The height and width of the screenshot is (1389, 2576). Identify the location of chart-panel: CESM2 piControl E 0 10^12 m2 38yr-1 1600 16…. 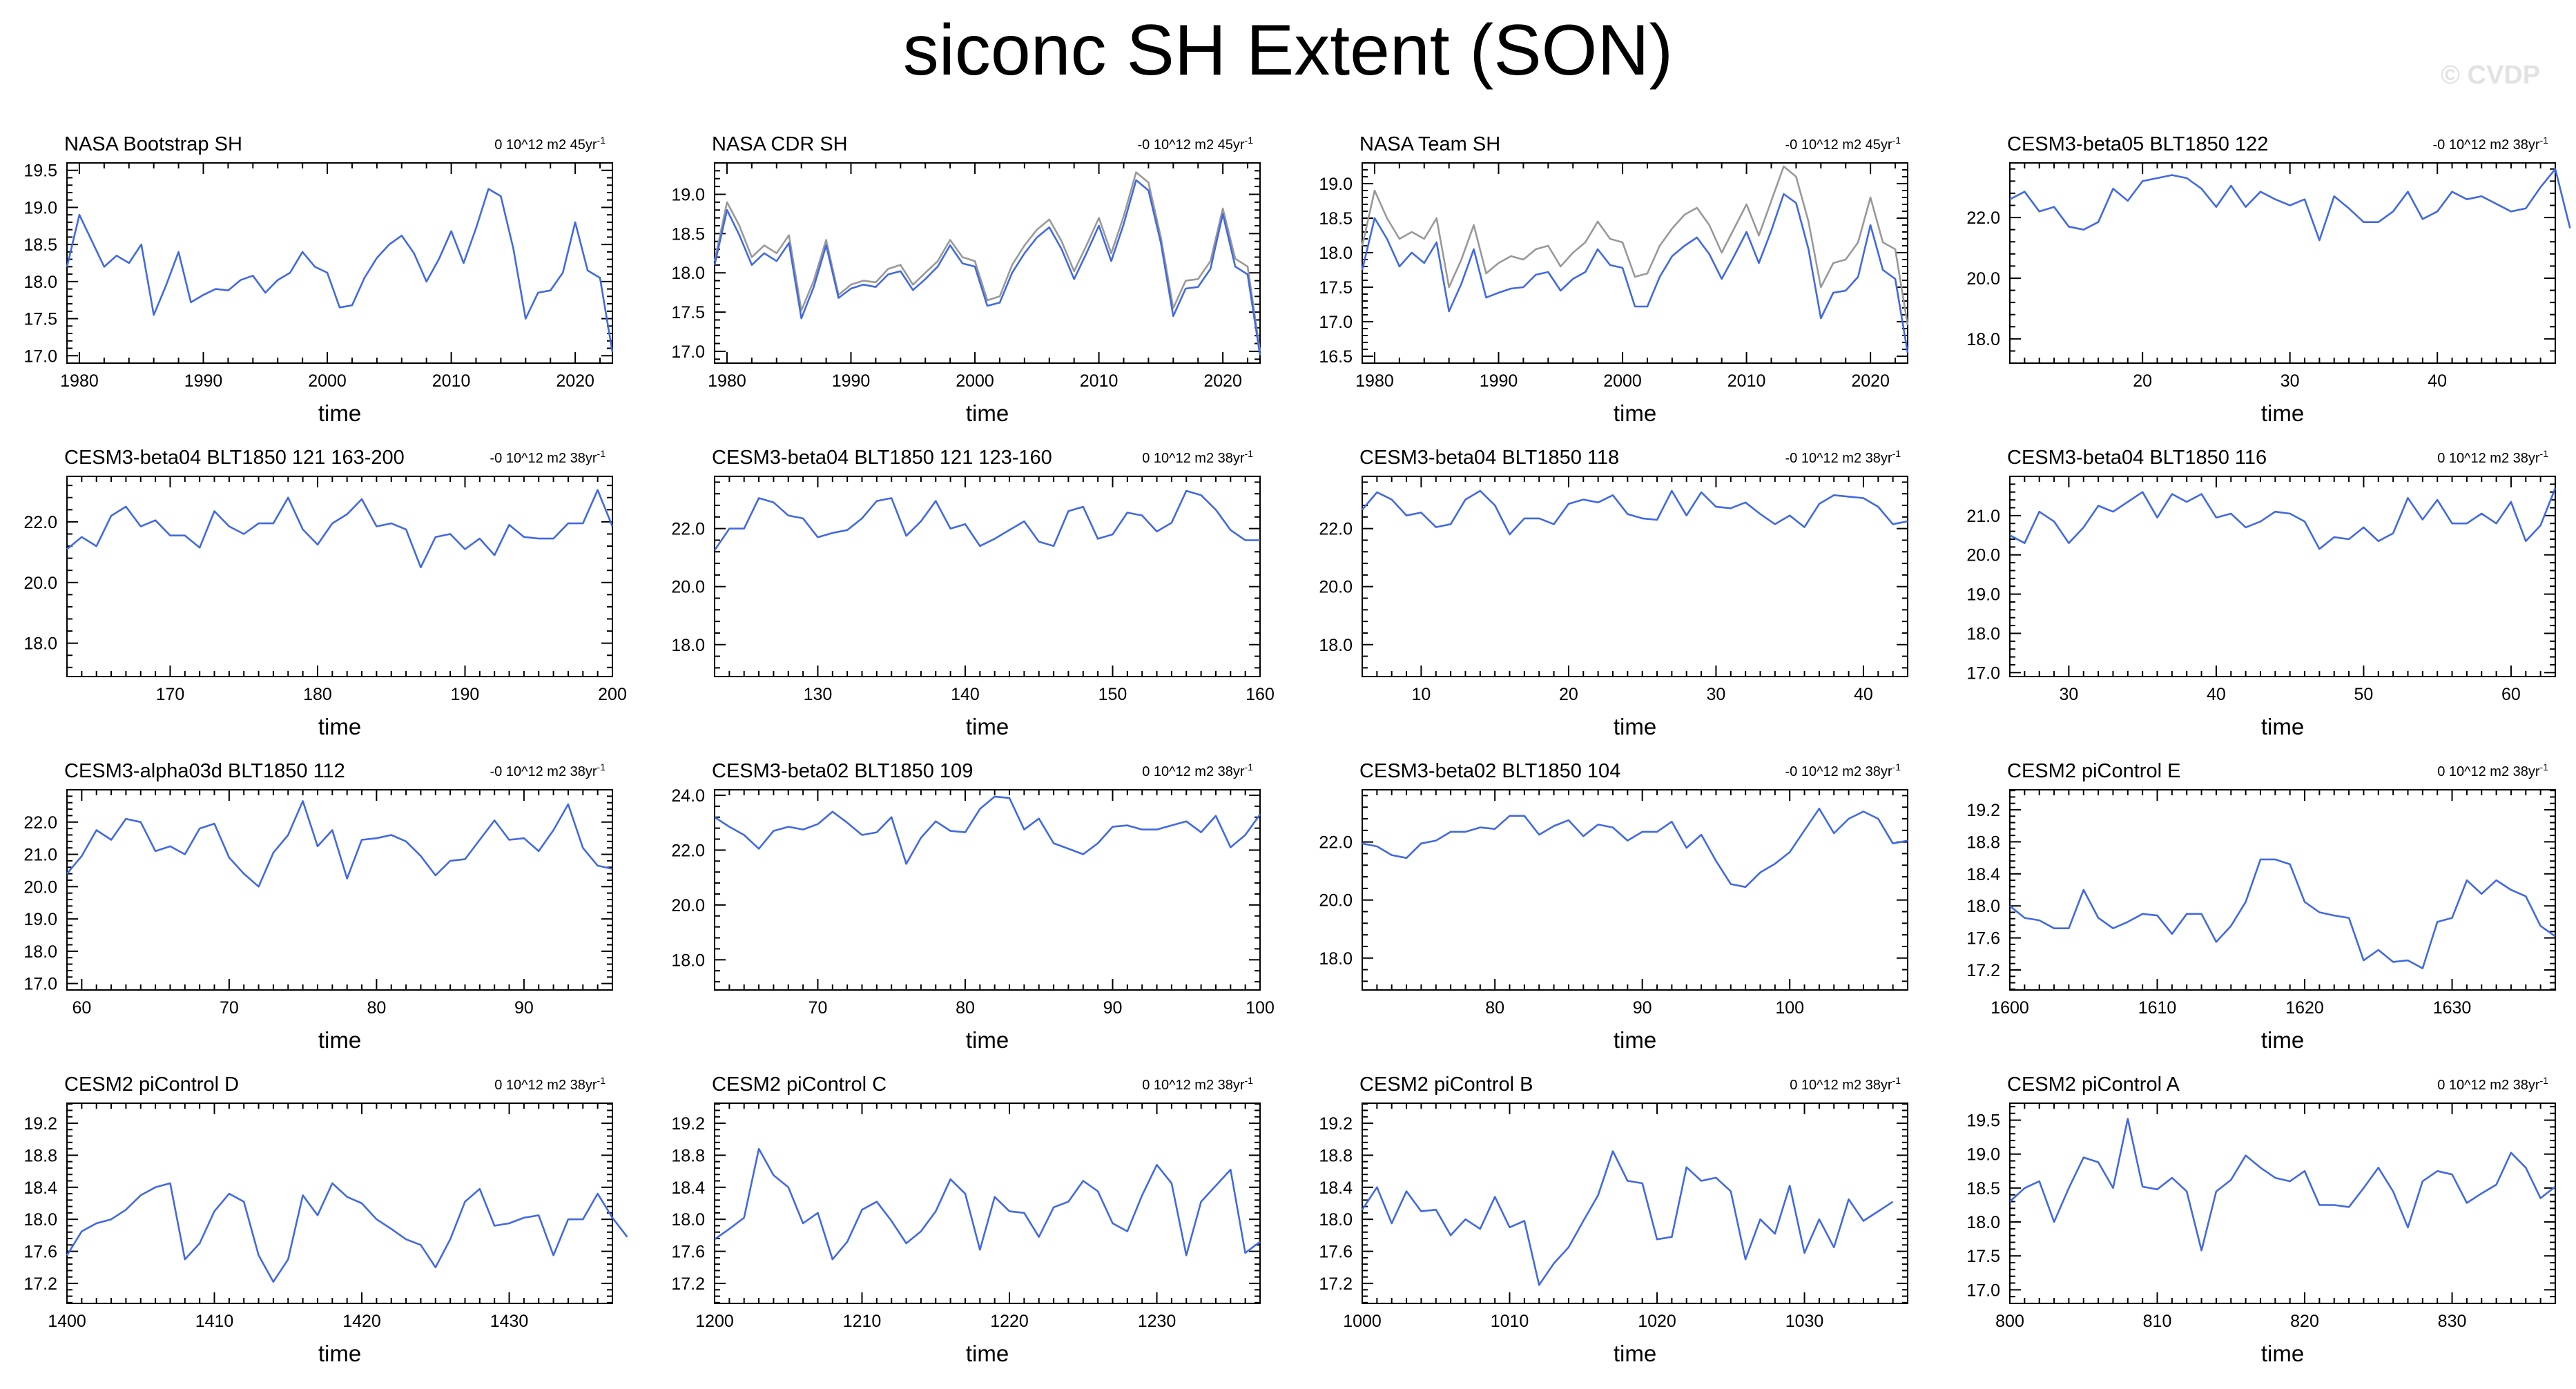
(2261, 906).